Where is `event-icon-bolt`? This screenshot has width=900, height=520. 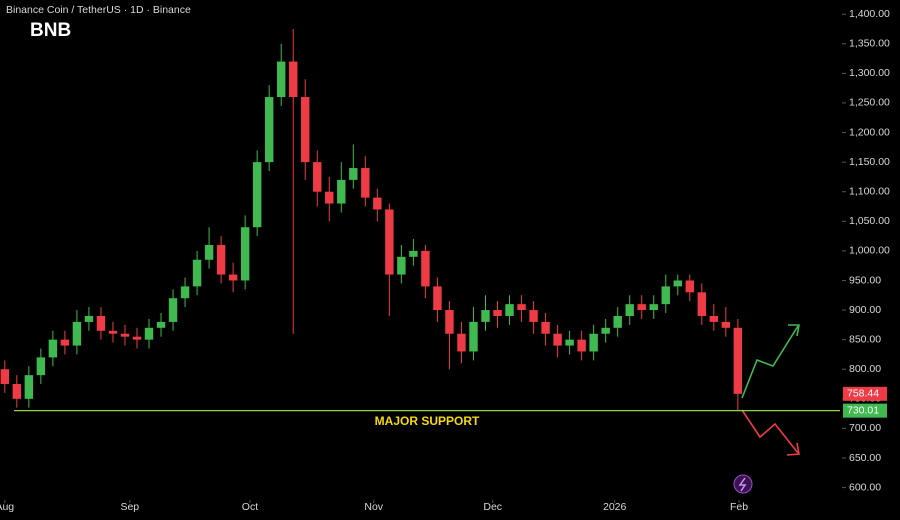
event-icon-bolt is located at coordinates (742, 484).